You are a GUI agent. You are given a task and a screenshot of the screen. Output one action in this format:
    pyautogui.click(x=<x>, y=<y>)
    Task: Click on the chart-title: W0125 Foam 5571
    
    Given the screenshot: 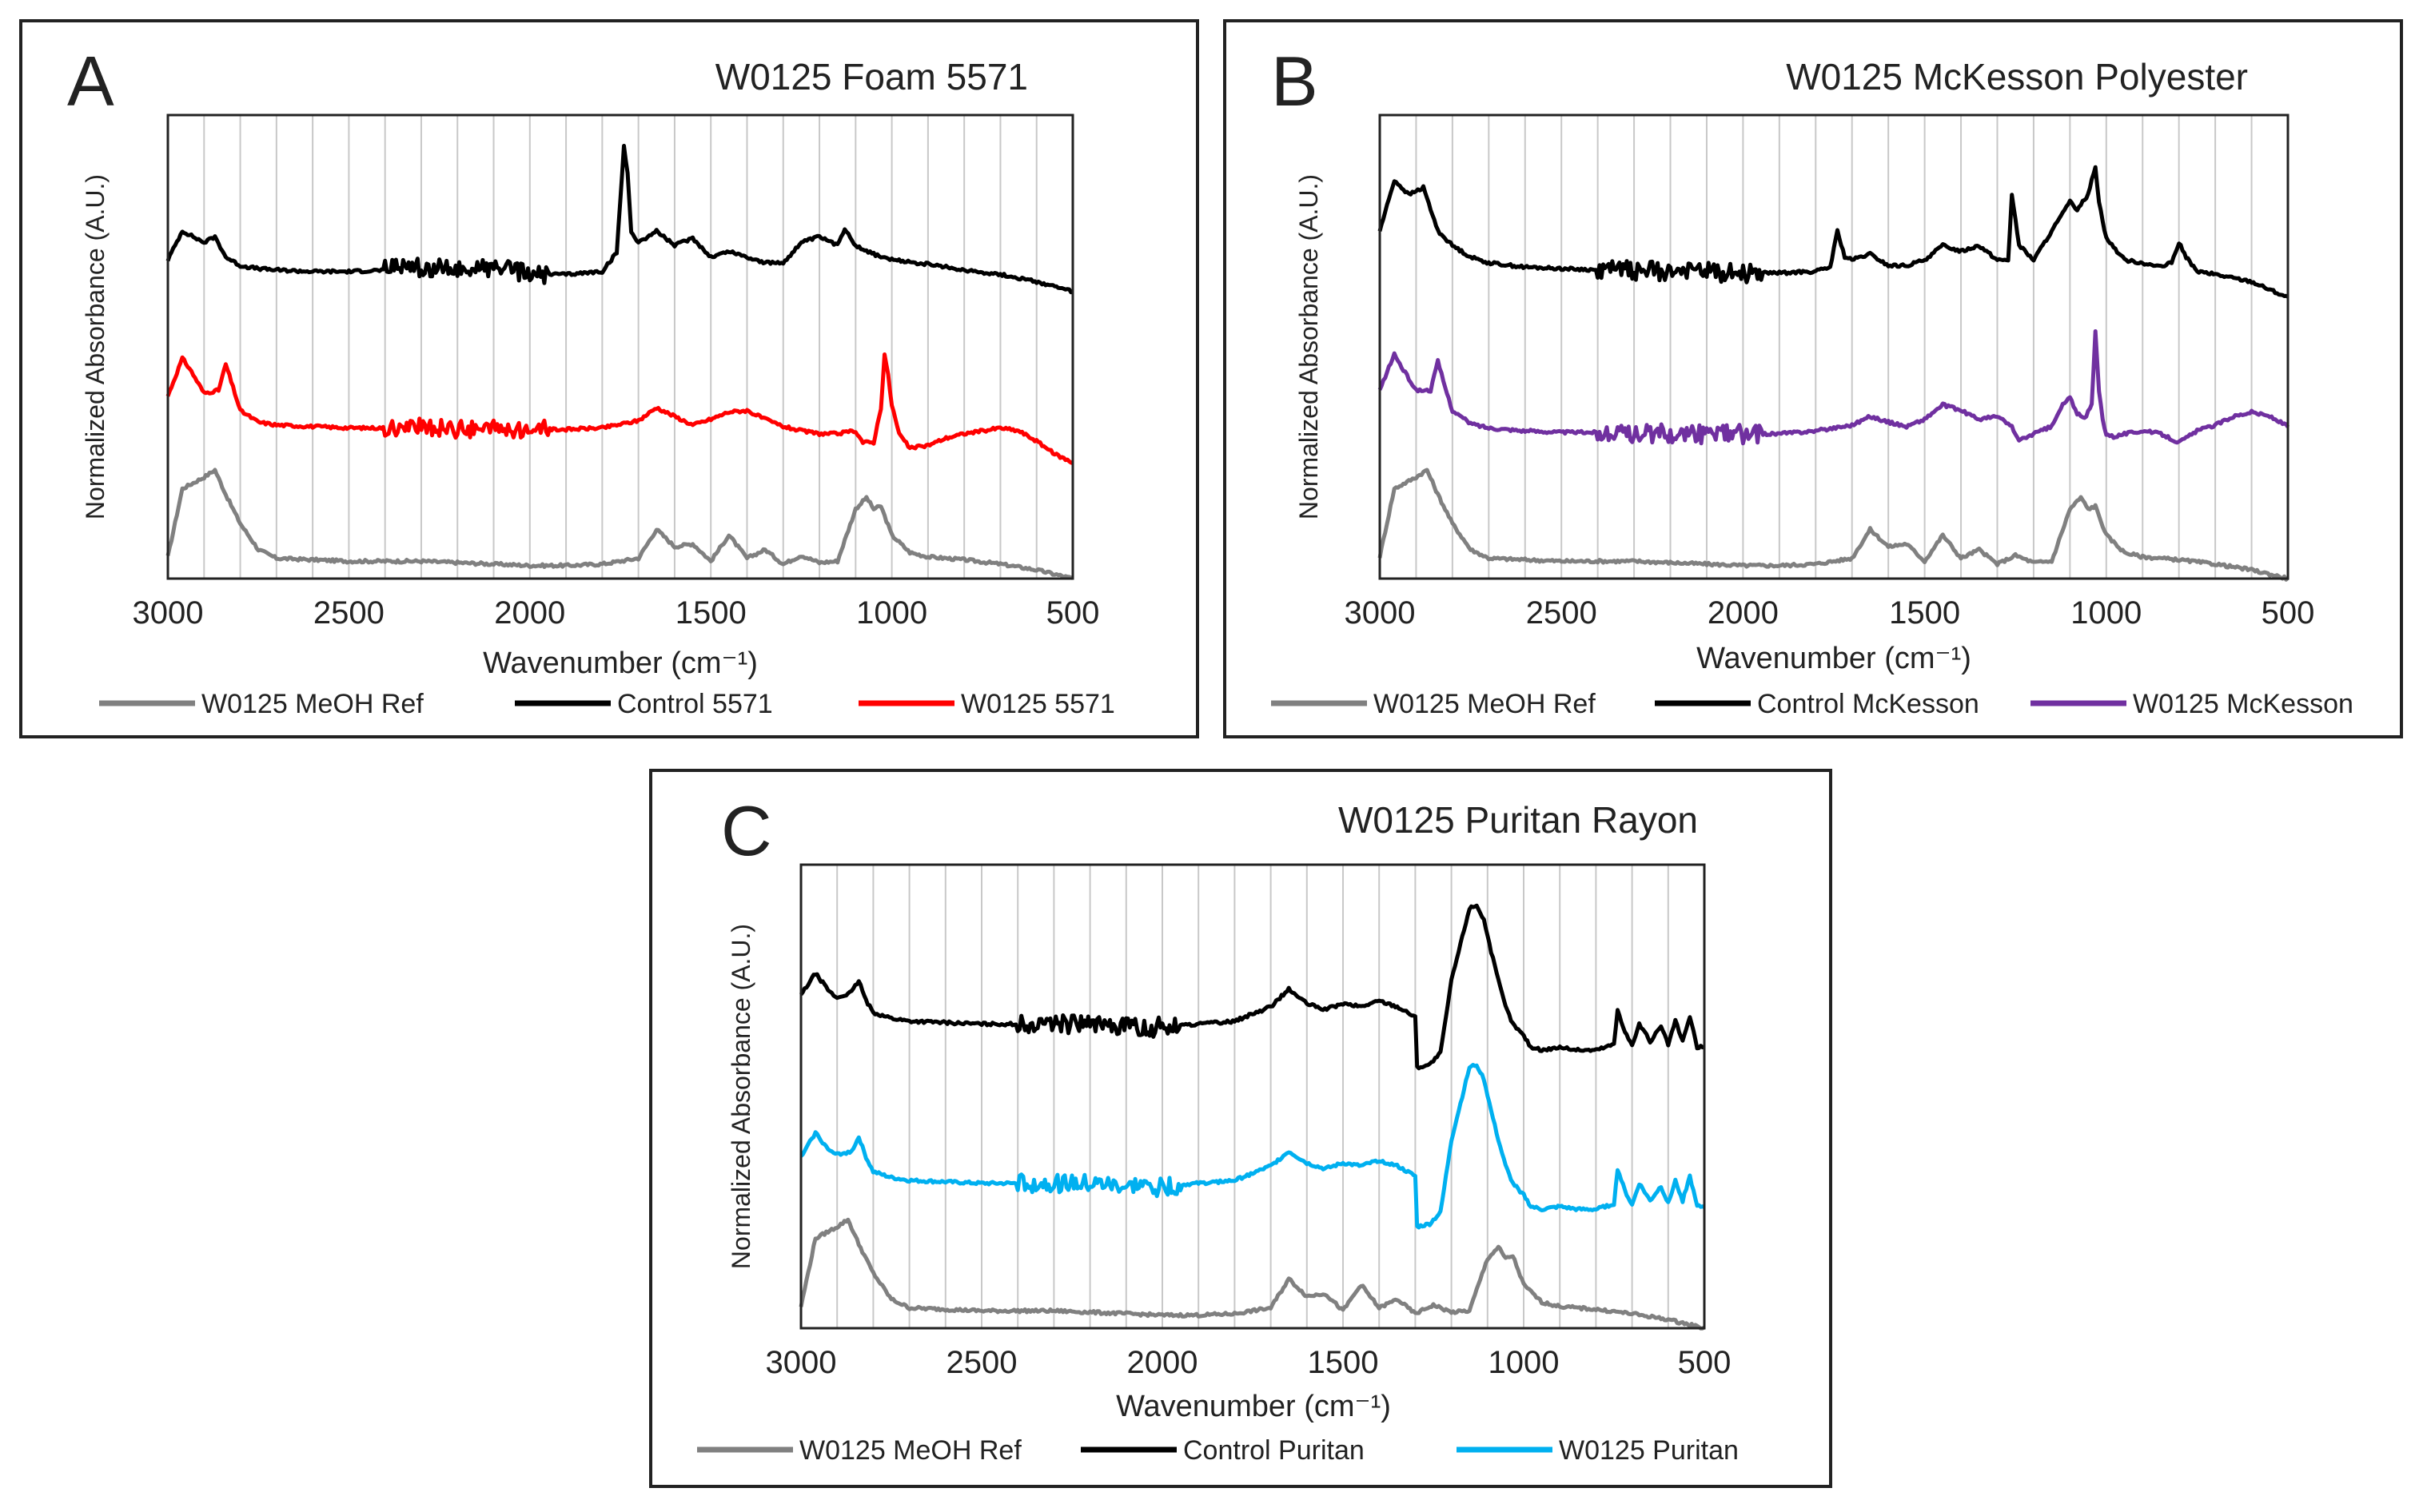 What is the action you would take?
    pyautogui.click(x=871, y=76)
    